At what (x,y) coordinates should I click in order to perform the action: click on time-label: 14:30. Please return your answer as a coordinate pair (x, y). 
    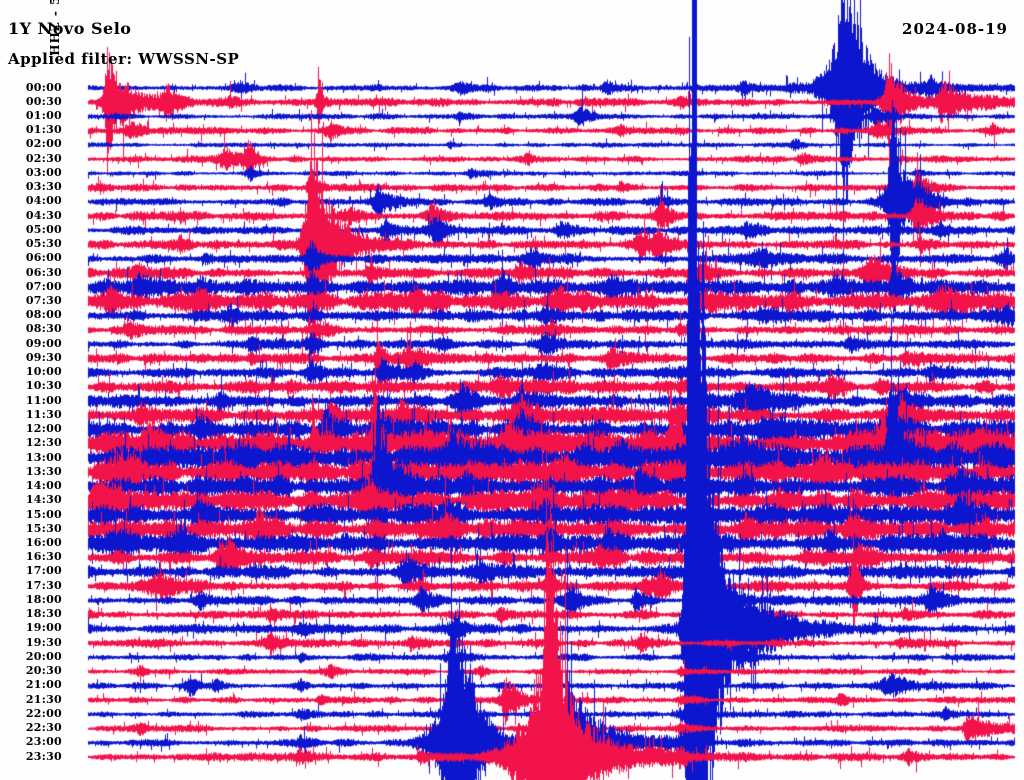
    Looking at the image, I should click on (43, 500).